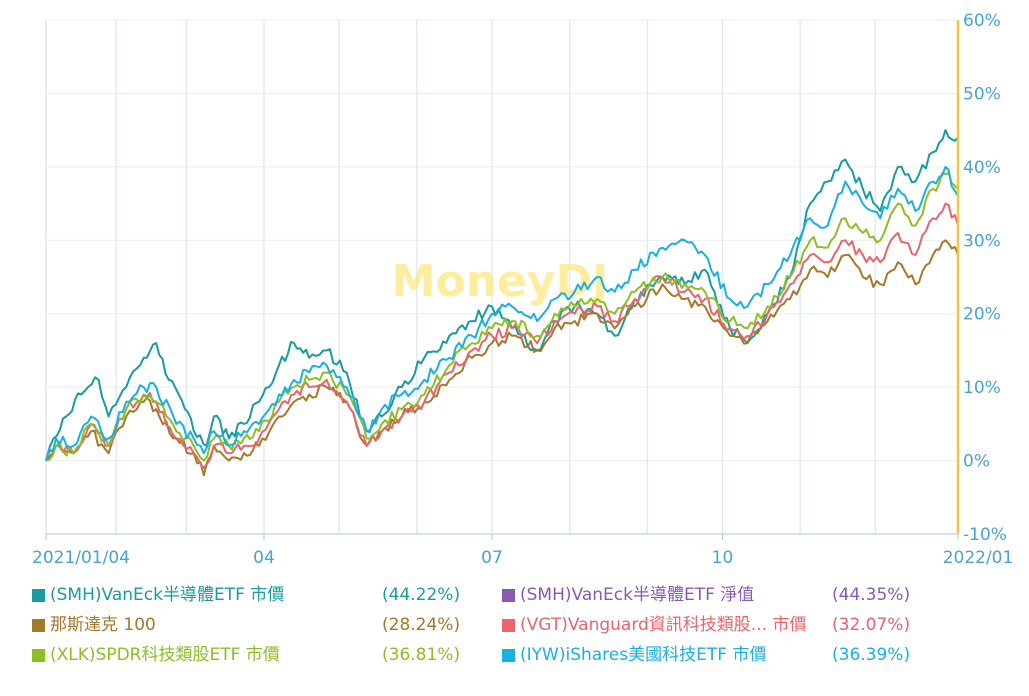  Describe the element at coordinates (982, 94) in the screenshot. I see `y-tick-label: 50%` at that location.